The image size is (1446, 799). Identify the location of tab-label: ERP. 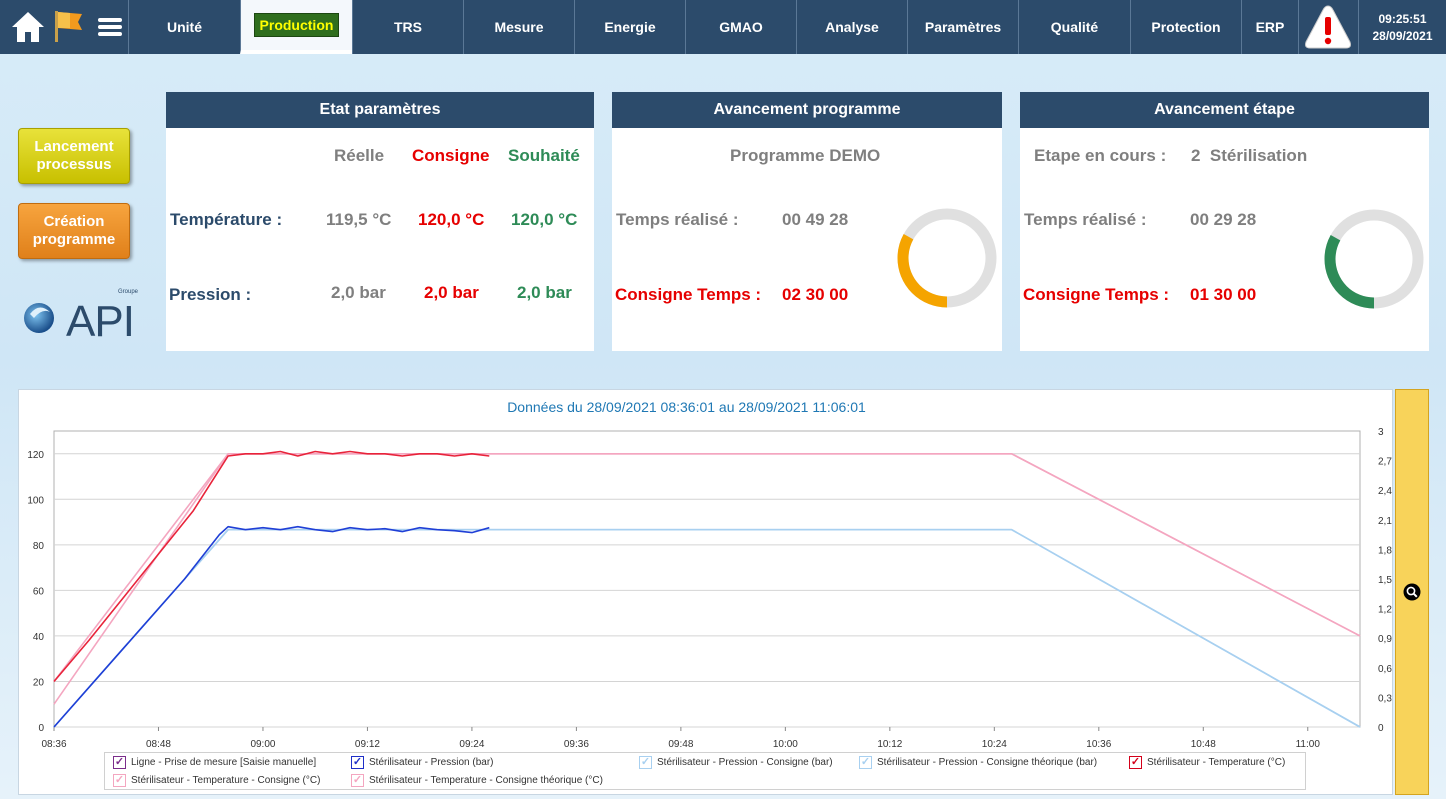
(1270, 27).